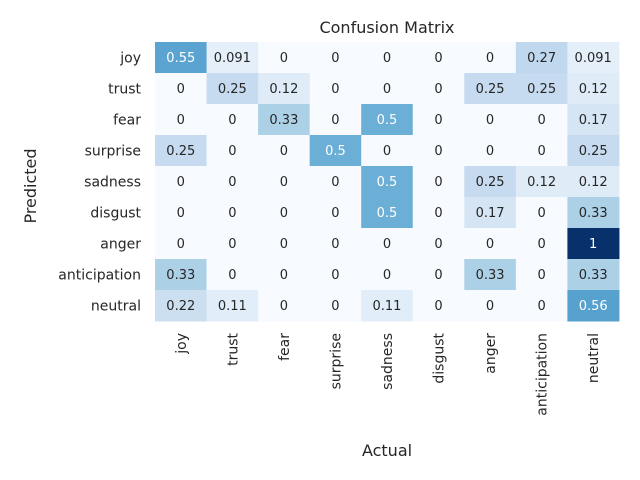  Describe the element at coordinates (233, 348) in the screenshot. I see `x-tick-label: trust` at that location.